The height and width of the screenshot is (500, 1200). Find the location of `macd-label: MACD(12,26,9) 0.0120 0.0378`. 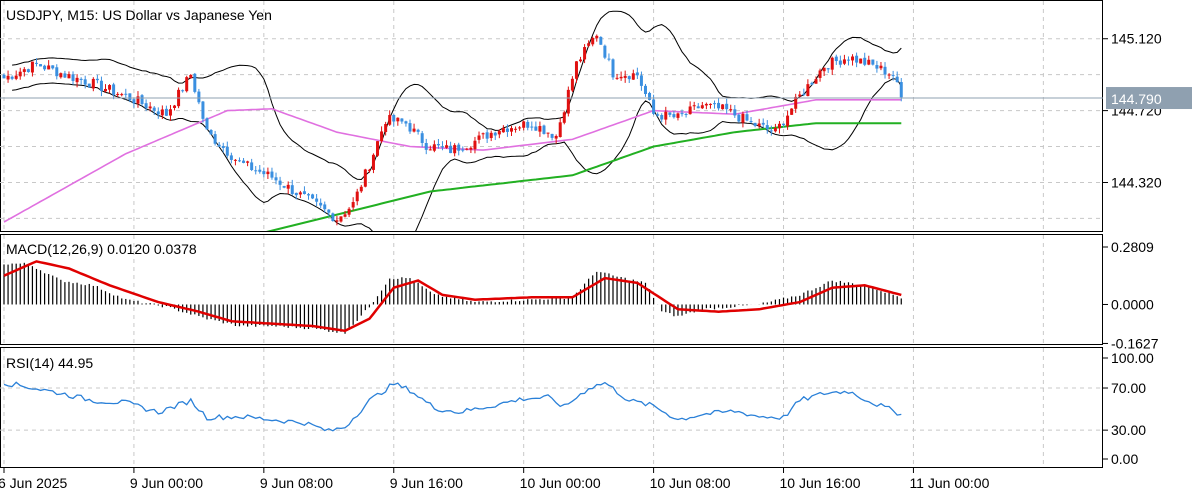

macd-label: MACD(12,26,9) 0.0120 0.0378 is located at coordinates (101, 249).